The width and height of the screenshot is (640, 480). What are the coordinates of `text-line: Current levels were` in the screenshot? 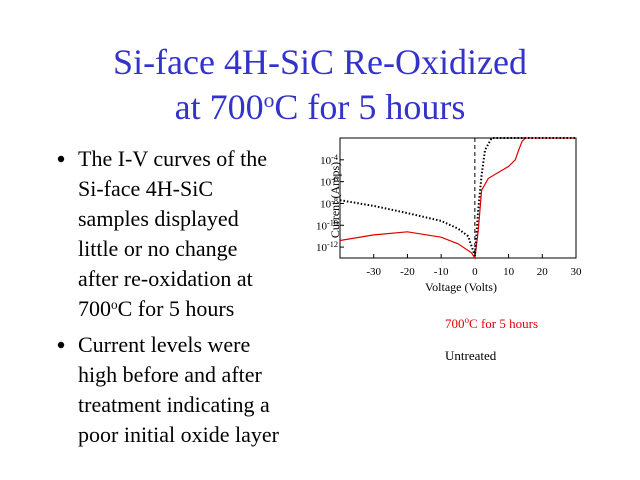 It's located at (164, 344).